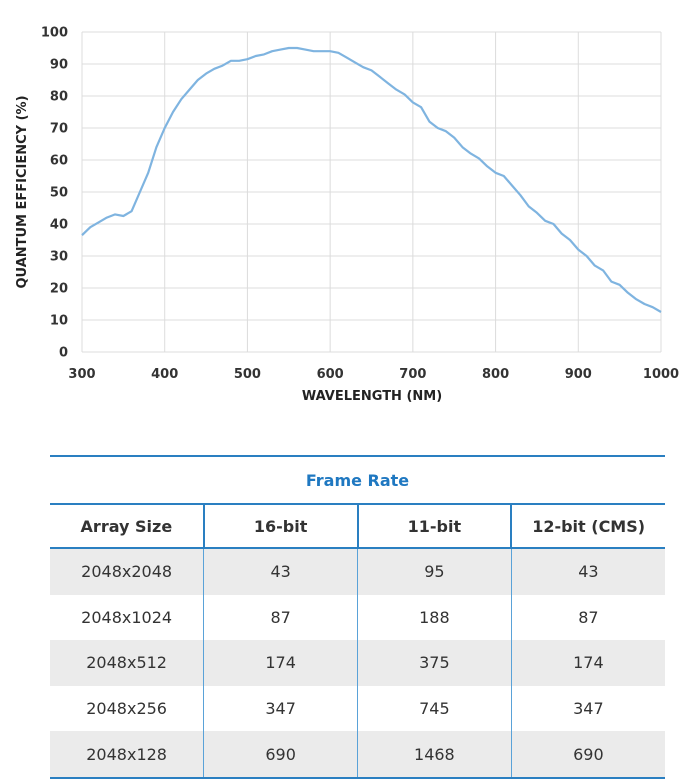  Describe the element at coordinates (372, 396) in the screenshot. I see `x-axis-label: WAVELENGTH (NM)` at that location.